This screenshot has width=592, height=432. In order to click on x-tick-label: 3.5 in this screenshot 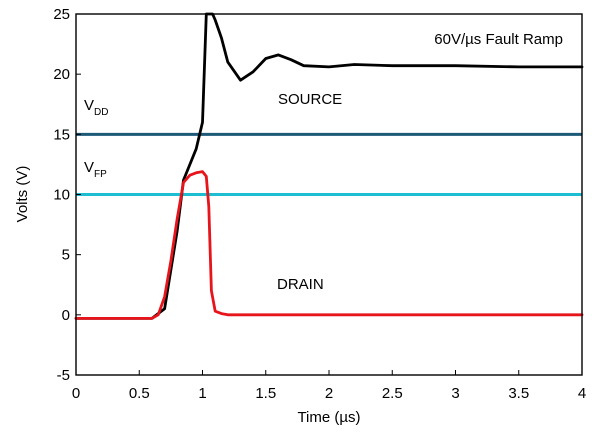, I will do `click(518, 393)`.